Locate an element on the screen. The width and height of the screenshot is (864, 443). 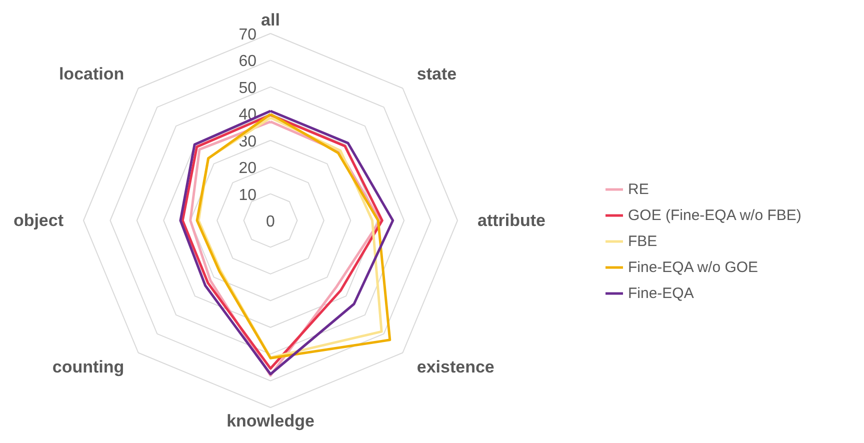
legend-label: Fine-EQA w/o GOE is located at coordinates (693, 267).